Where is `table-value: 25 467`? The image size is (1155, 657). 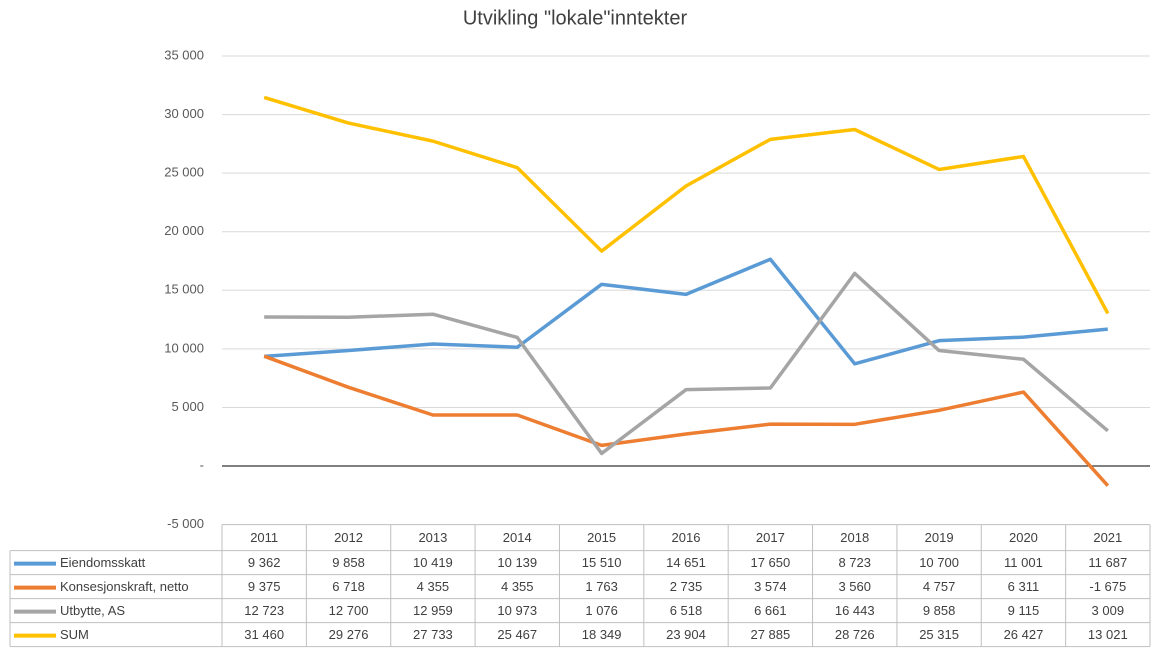 table-value: 25 467 is located at coordinates (517, 634).